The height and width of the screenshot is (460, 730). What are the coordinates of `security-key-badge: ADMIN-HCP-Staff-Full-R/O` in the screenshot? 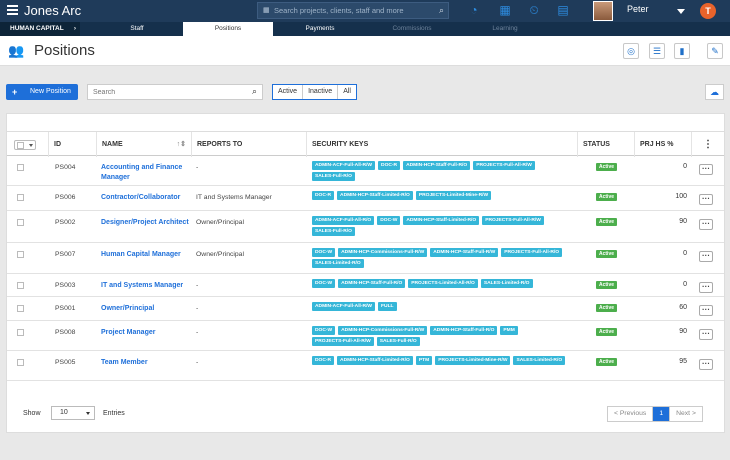 It's located at (372, 283).